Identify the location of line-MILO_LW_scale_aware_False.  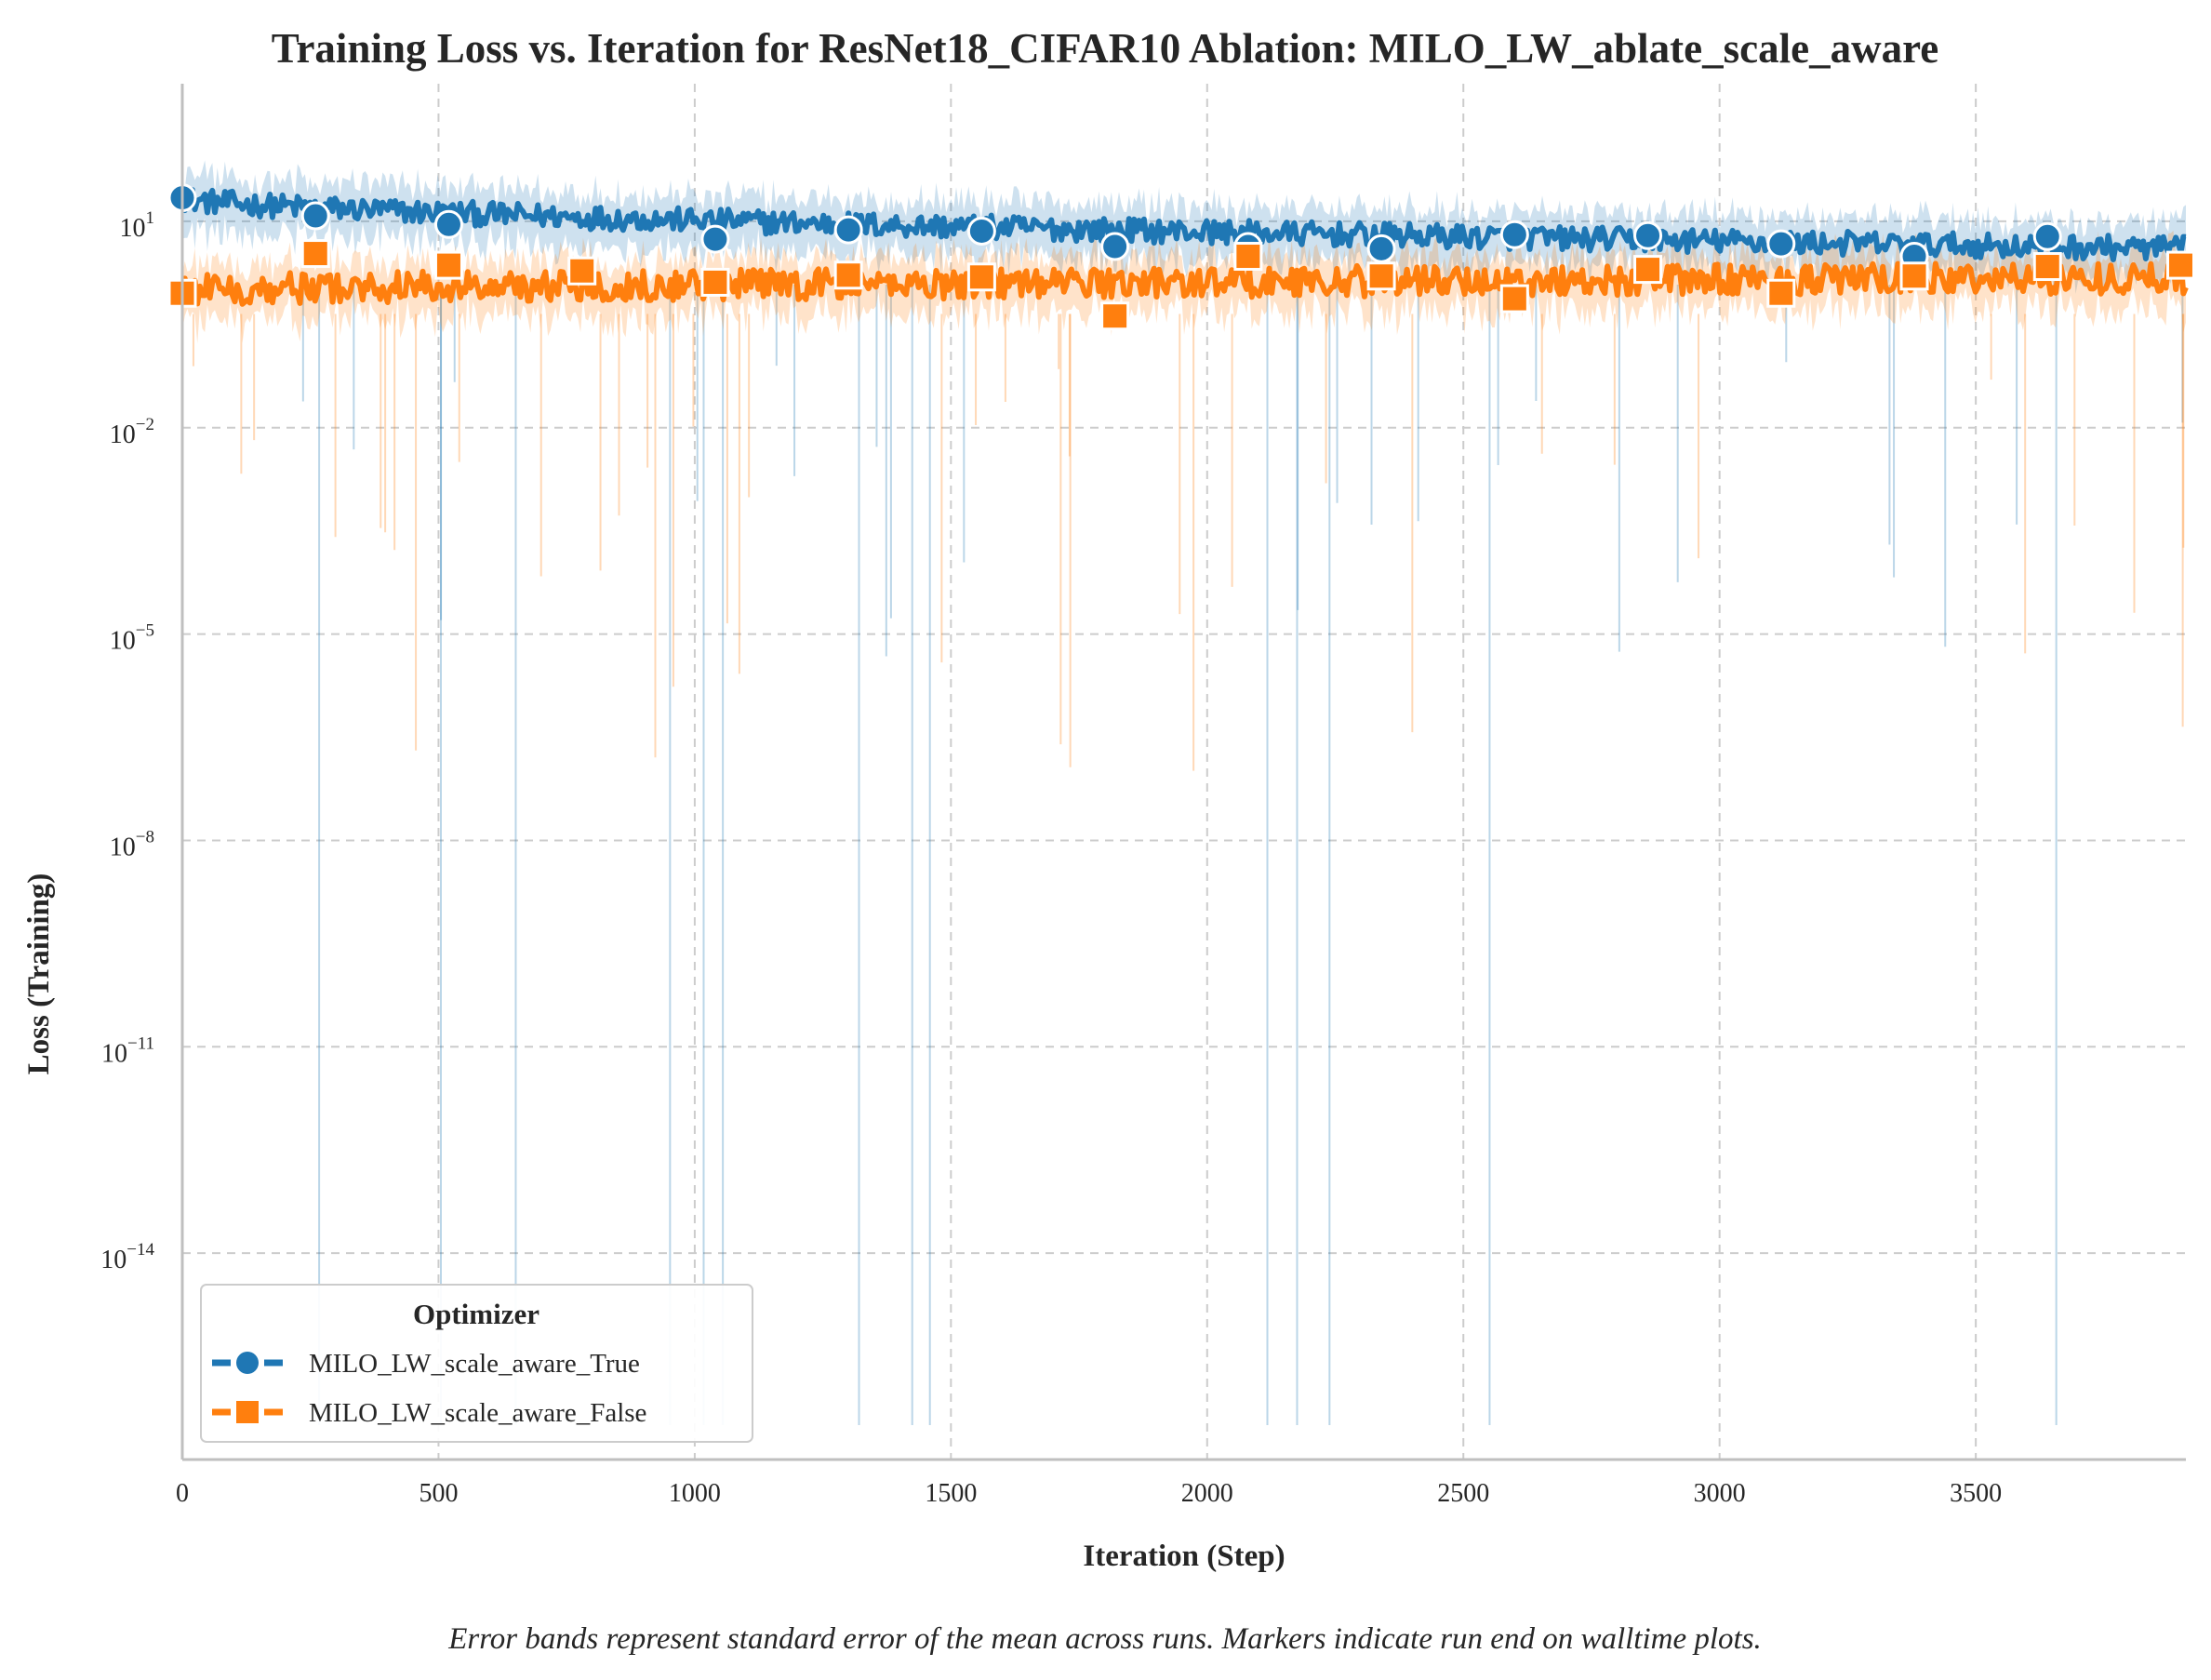
(1184, 283).